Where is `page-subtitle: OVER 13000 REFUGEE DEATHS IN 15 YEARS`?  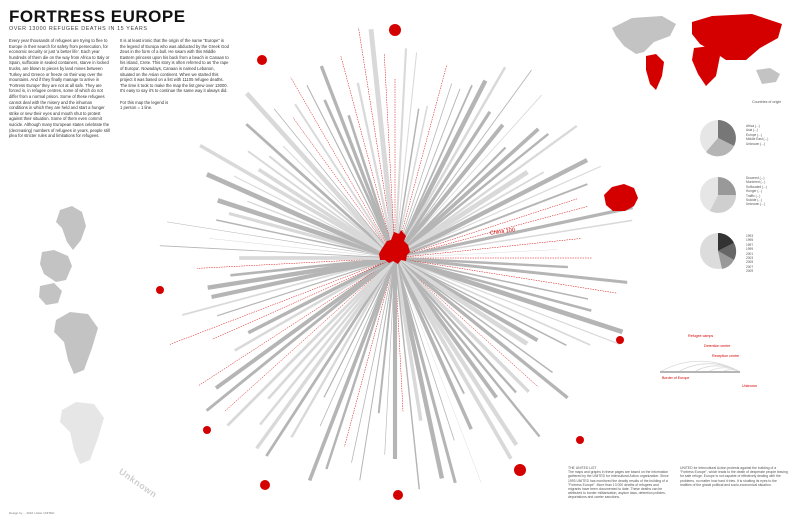
page-subtitle: OVER 13000 REFUGEE DEATHS IN 15 YEARS is located at coordinates (78, 29).